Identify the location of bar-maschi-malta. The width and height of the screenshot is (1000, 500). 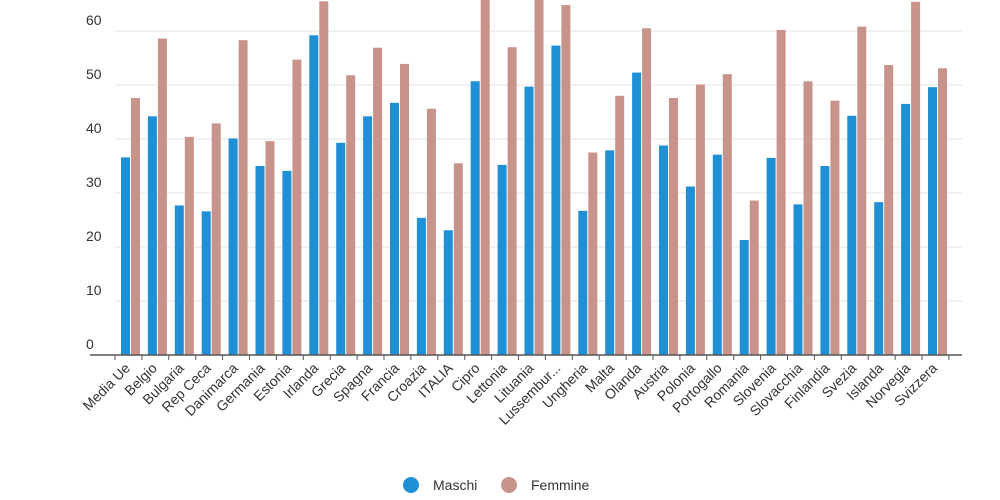
(610, 252).